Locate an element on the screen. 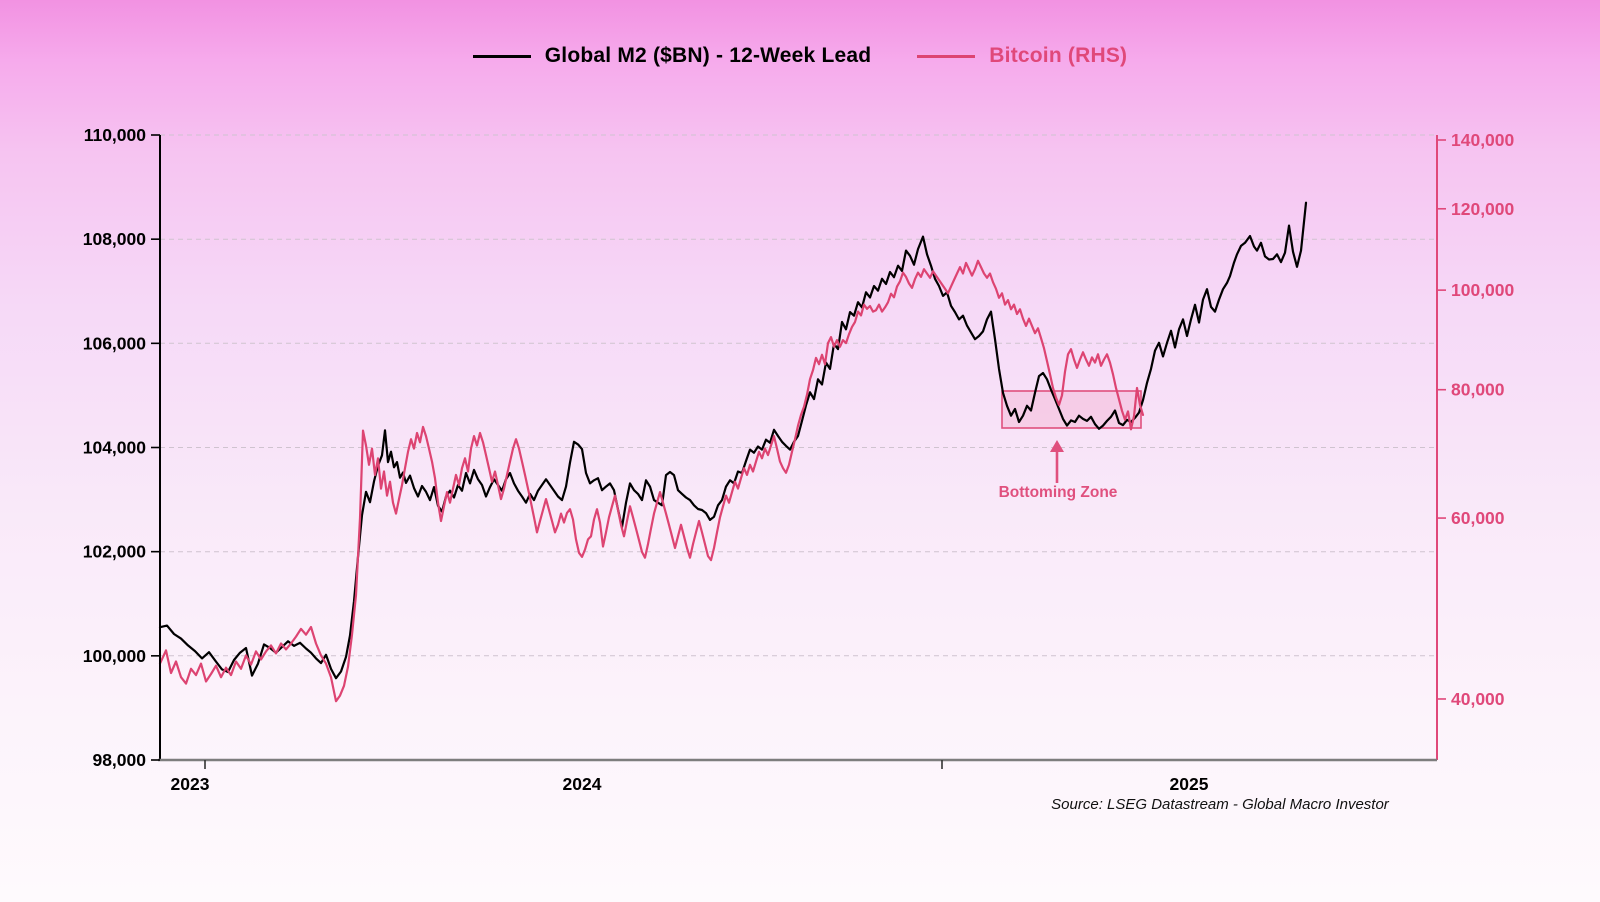 This screenshot has height=902, width=1600. x-axis-year-label: 2023 is located at coordinates (190, 784).